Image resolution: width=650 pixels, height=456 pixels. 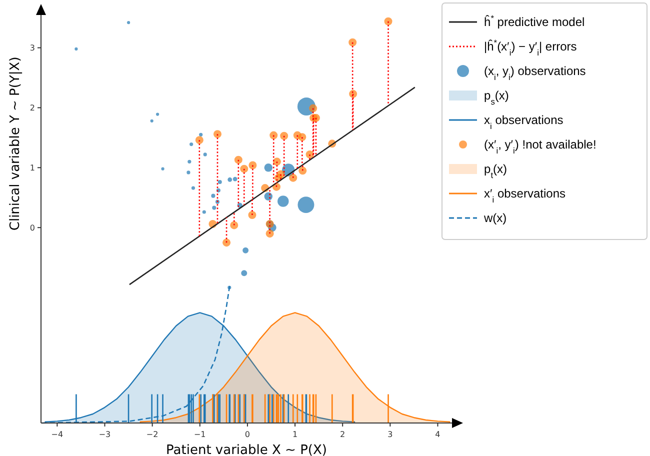 What do you see at coordinates (540, 147) in the screenshot?
I see `legend-label: (x′$_{i}$, y′$_{i}$) !not available!` at bounding box center [540, 147].